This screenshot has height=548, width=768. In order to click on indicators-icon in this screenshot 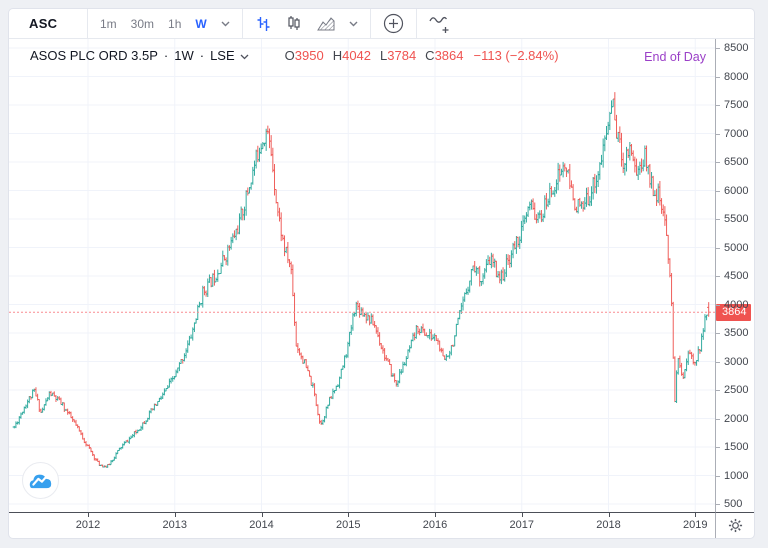, I will do `click(440, 23)`.